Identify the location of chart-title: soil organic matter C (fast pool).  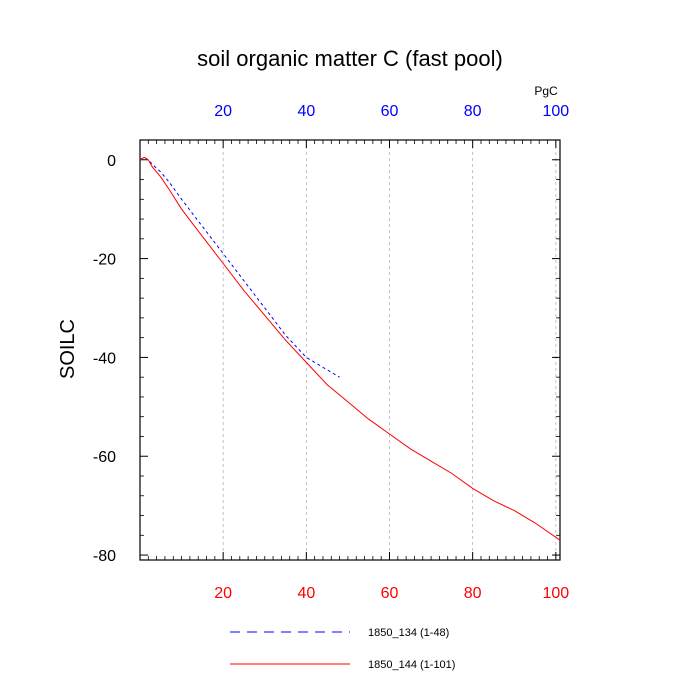
(350, 58).